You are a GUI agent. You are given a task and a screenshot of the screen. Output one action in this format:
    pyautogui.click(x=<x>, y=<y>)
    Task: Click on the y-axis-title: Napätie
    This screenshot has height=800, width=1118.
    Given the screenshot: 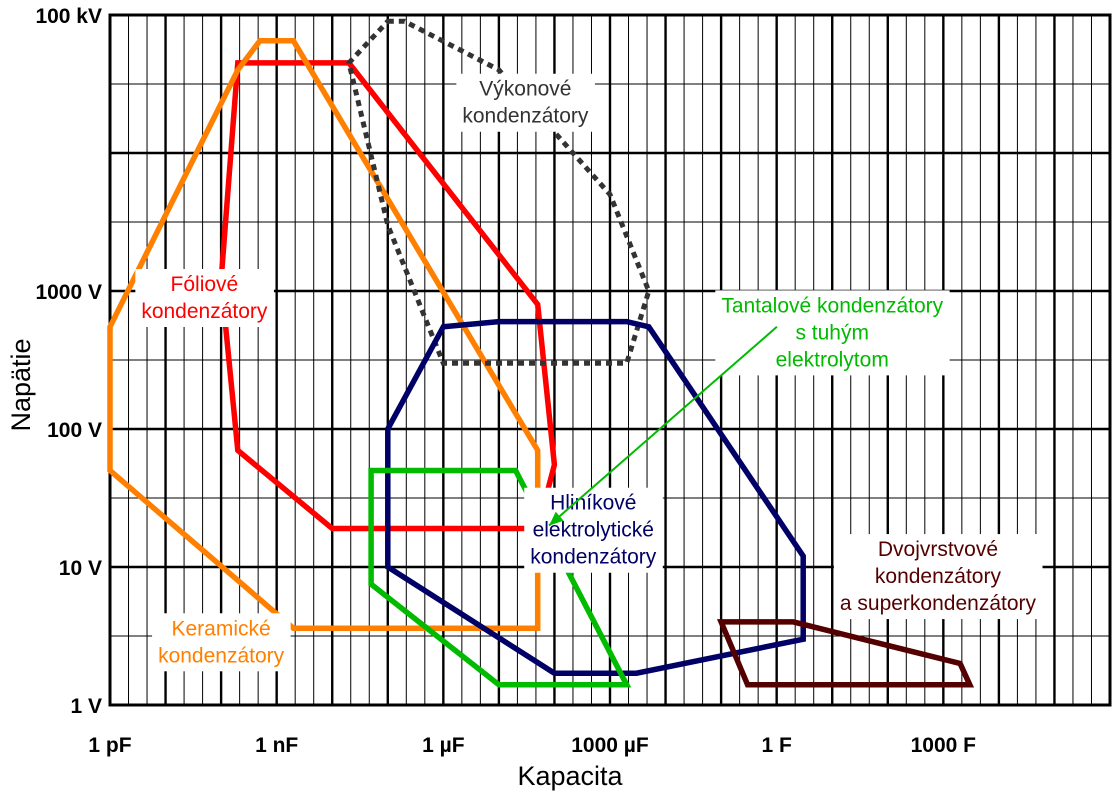 What is the action you would take?
    pyautogui.click(x=21, y=384)
    